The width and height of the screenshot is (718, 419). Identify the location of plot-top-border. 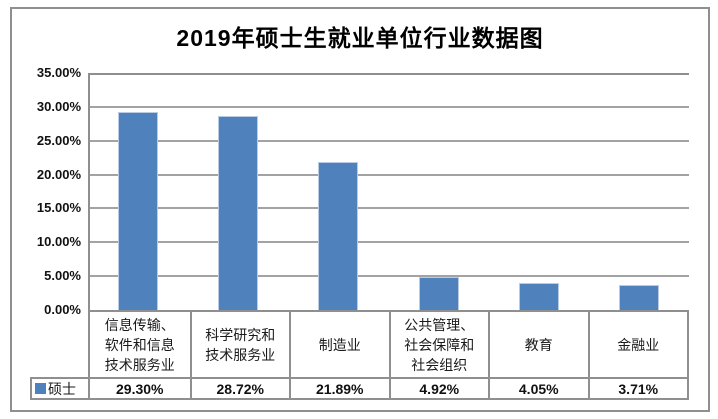
(388, 74).